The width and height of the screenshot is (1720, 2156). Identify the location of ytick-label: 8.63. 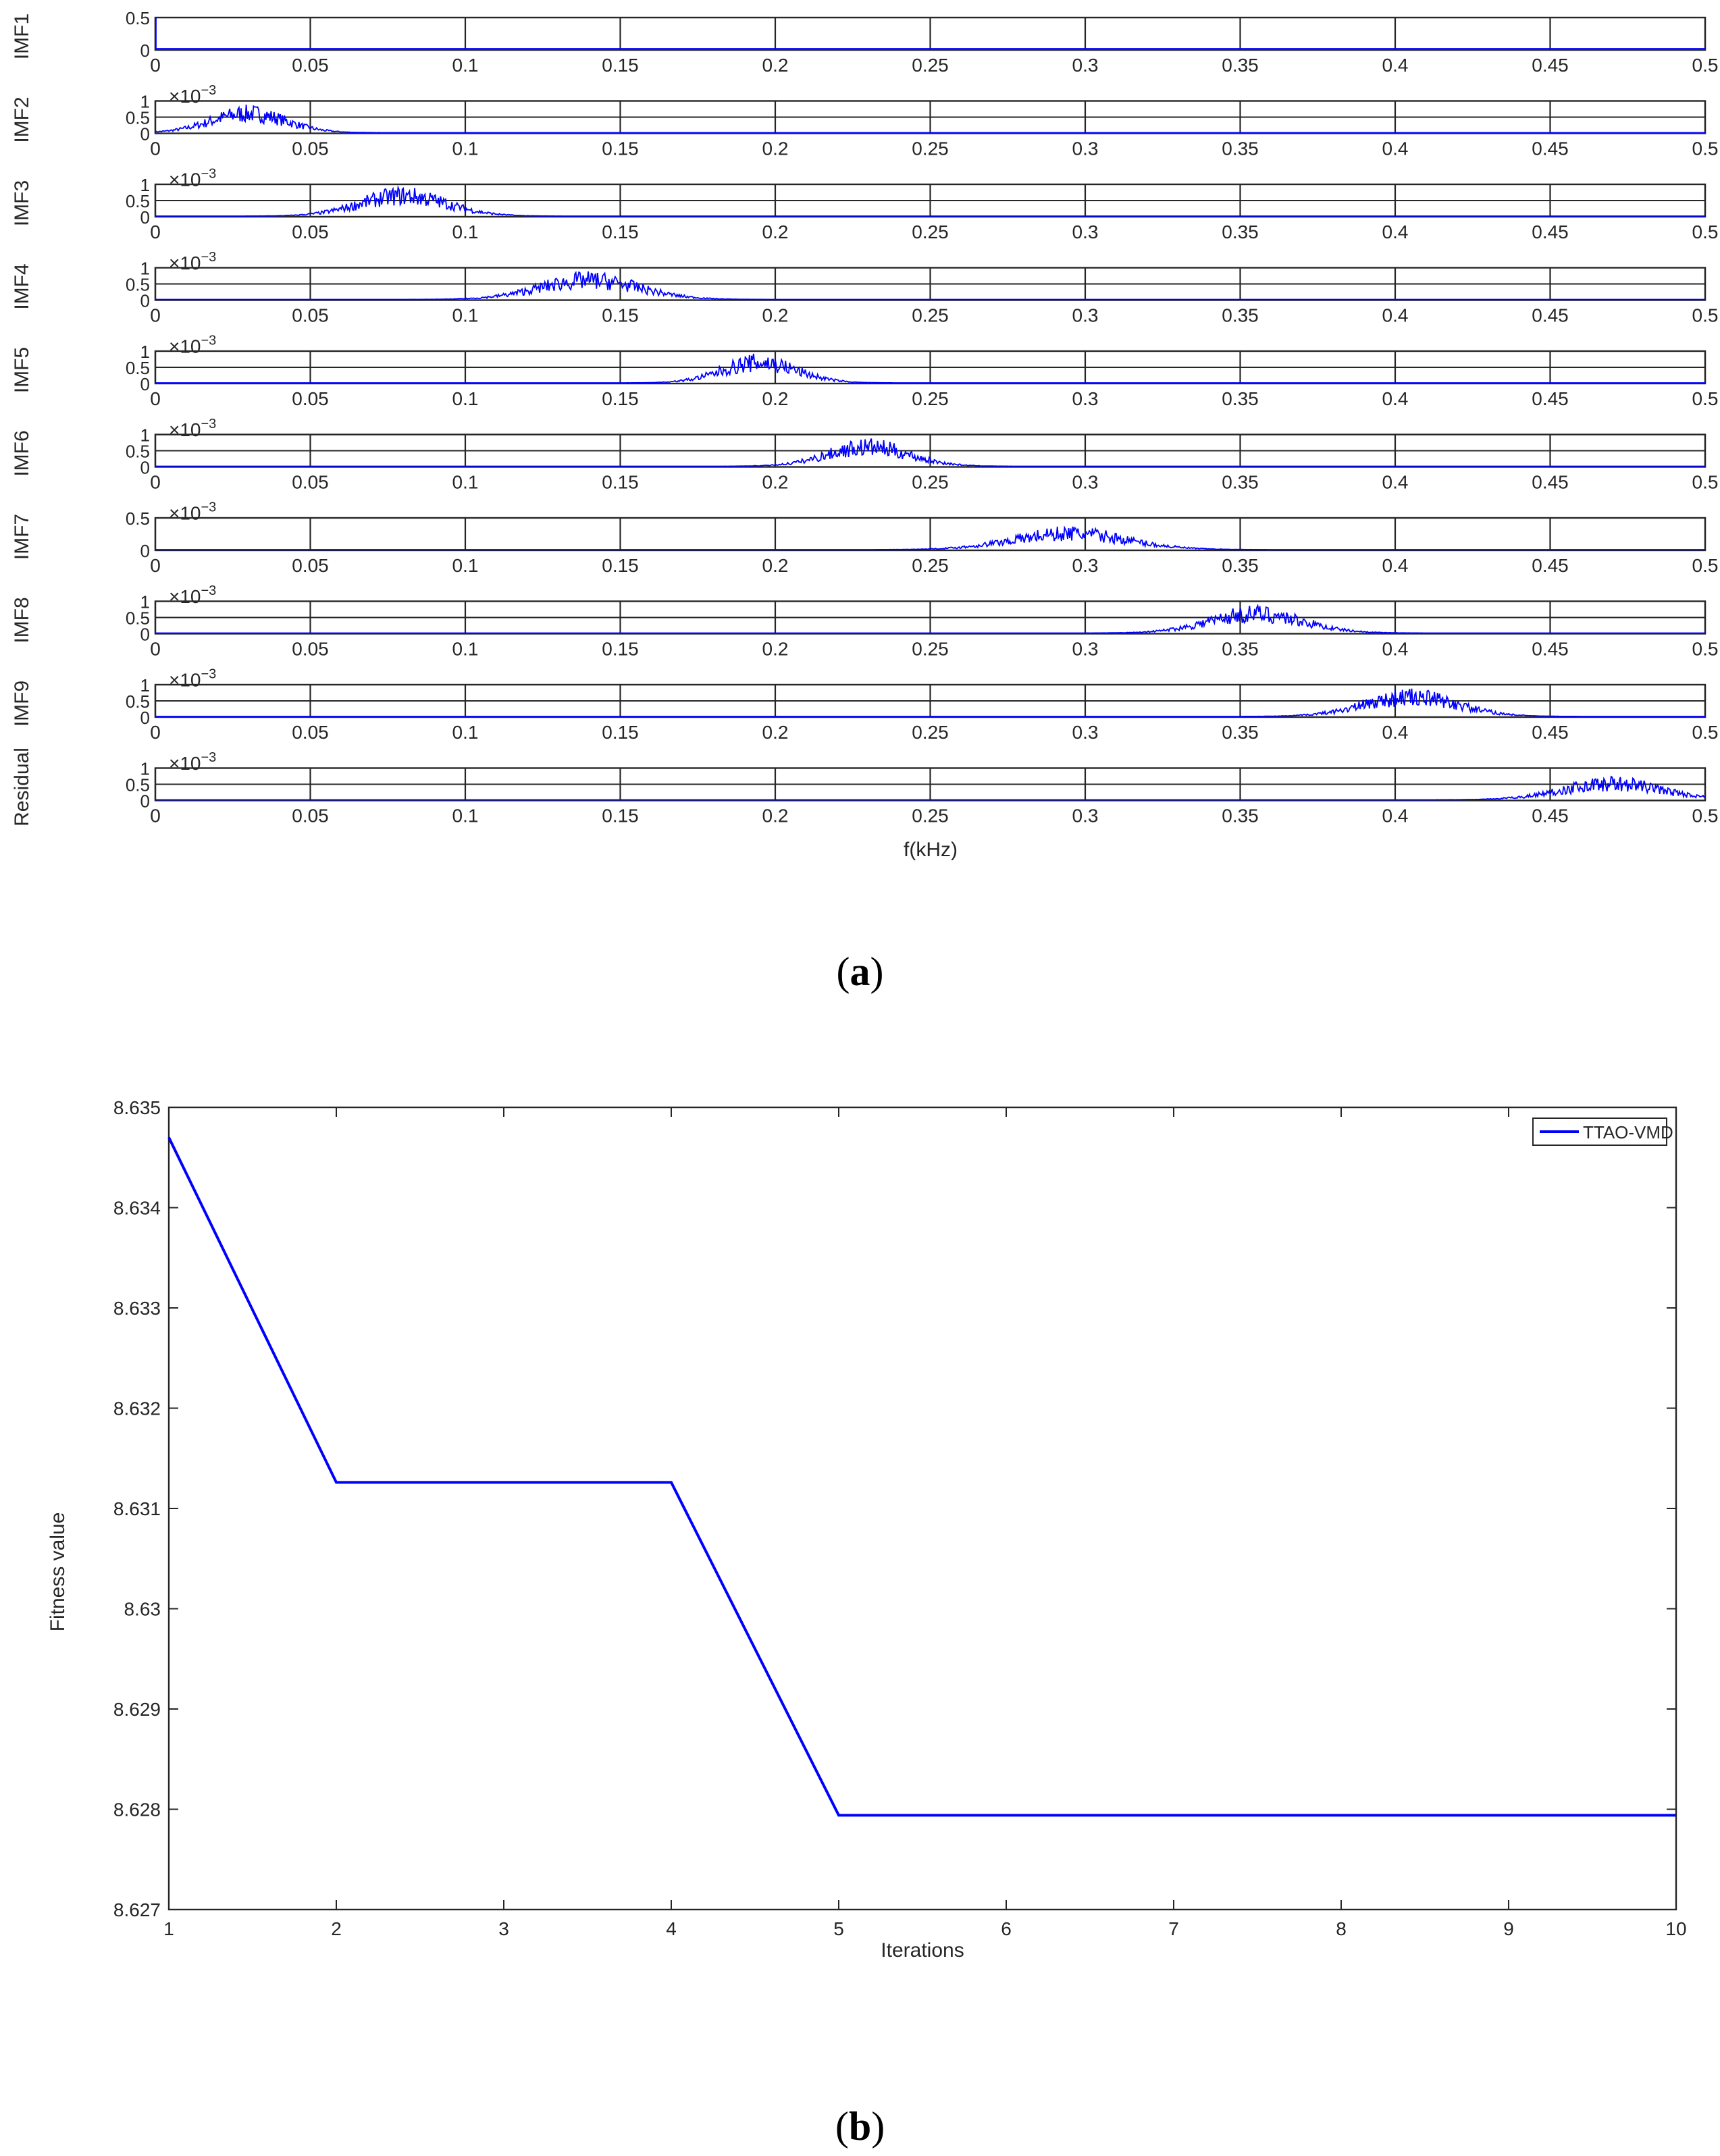
(142, 1609).